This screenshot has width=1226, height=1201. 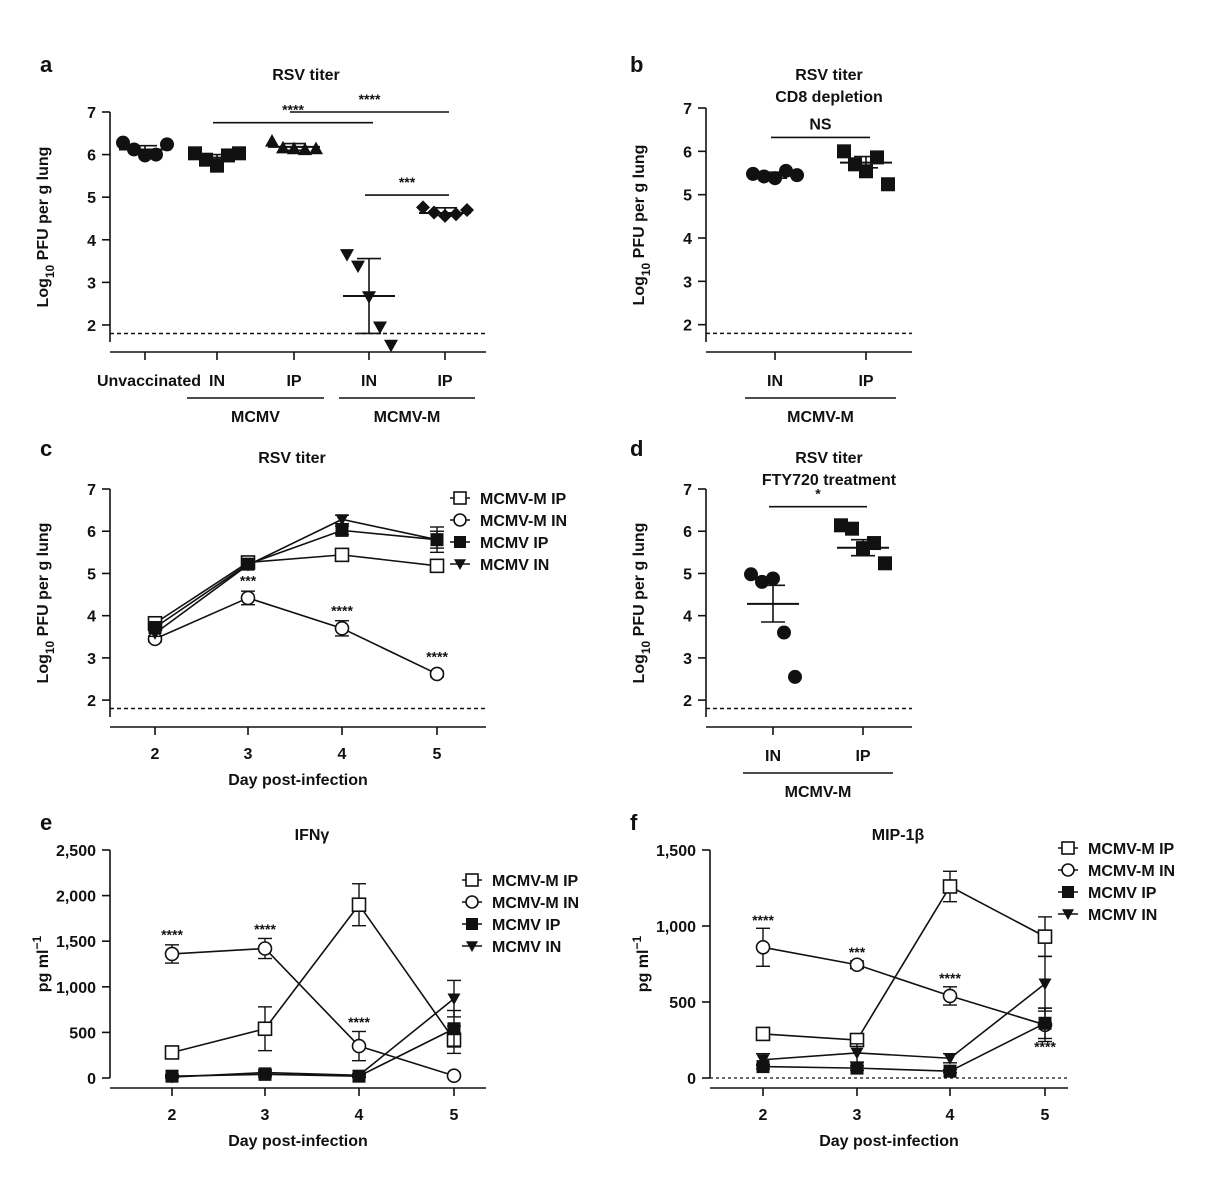 I want to click on panel-letter: c, so click(x=46, y=448).